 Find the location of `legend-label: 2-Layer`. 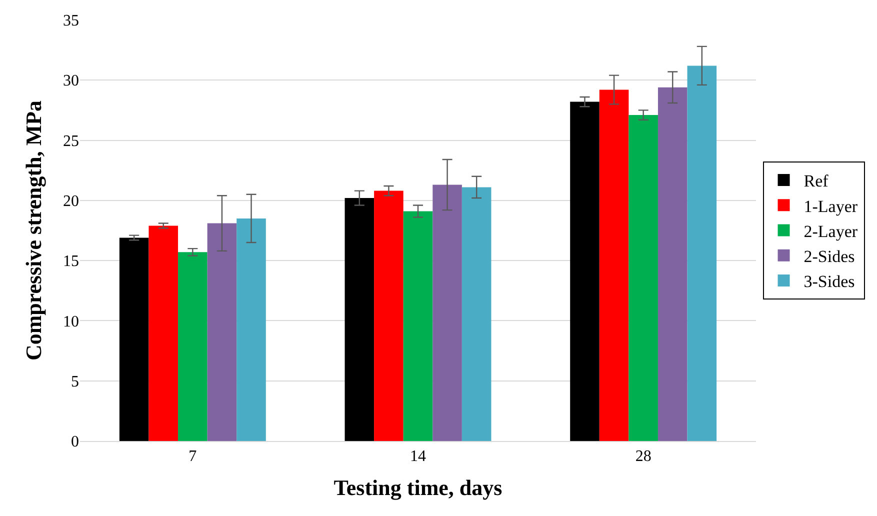

legend-label: 2-Layer is located at coordinates (831, 231).